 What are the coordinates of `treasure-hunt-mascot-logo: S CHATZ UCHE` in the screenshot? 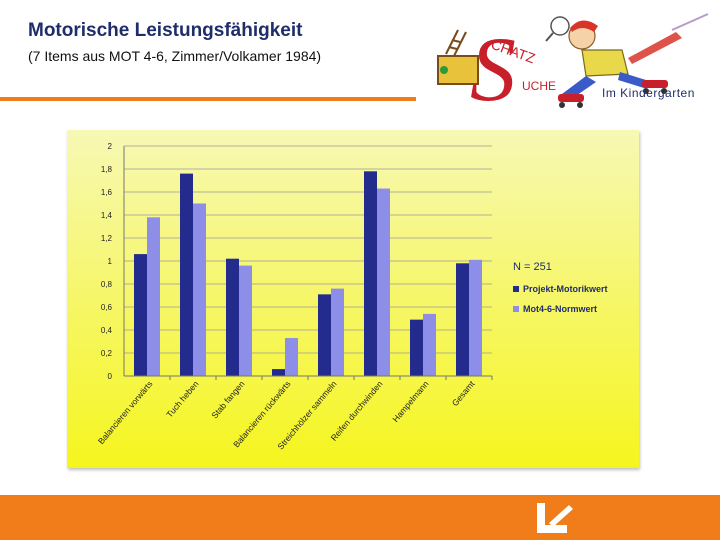 It's located at (573, 63).